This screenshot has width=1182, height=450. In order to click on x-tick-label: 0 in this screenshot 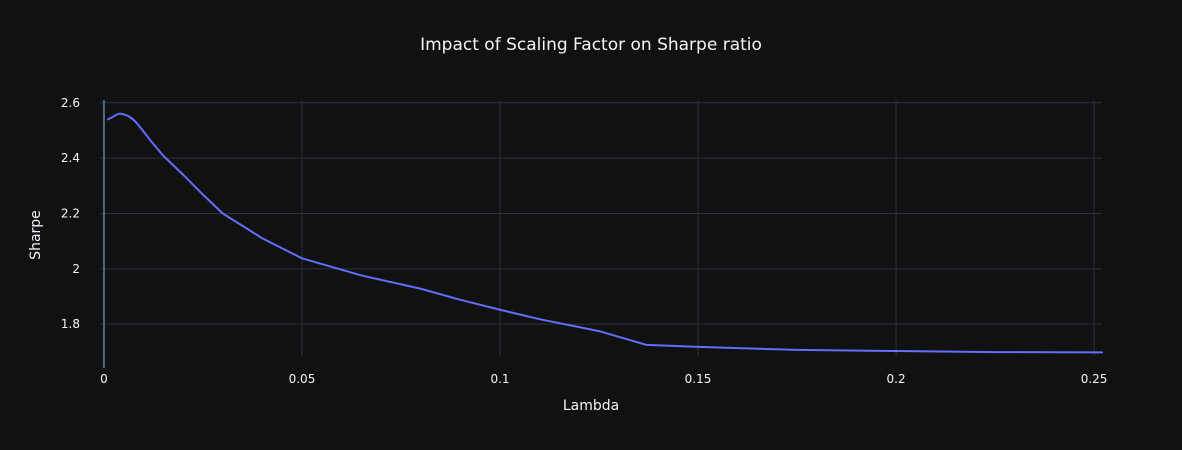, I will do `click(104, 379)`.